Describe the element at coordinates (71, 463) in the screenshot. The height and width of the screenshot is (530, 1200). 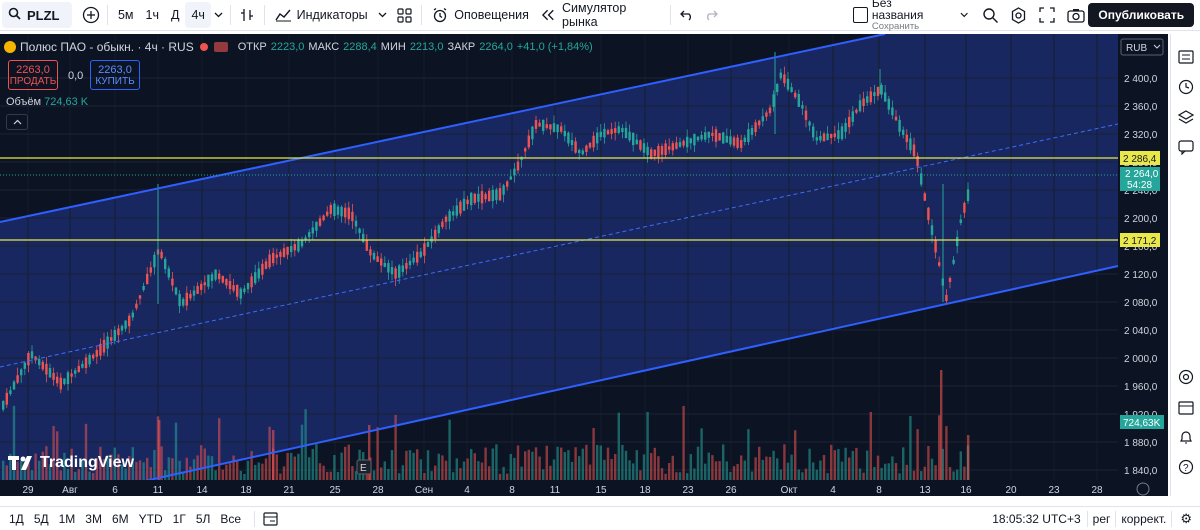
I see `tradingview-logo: TradingView` at that location.